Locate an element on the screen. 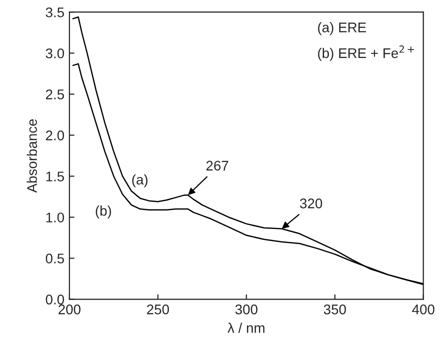 The width and height of the screenshot is (448, 346). annotation: (b) ERE + Fe$^{2+}$ is located at coordinates (366, 53).